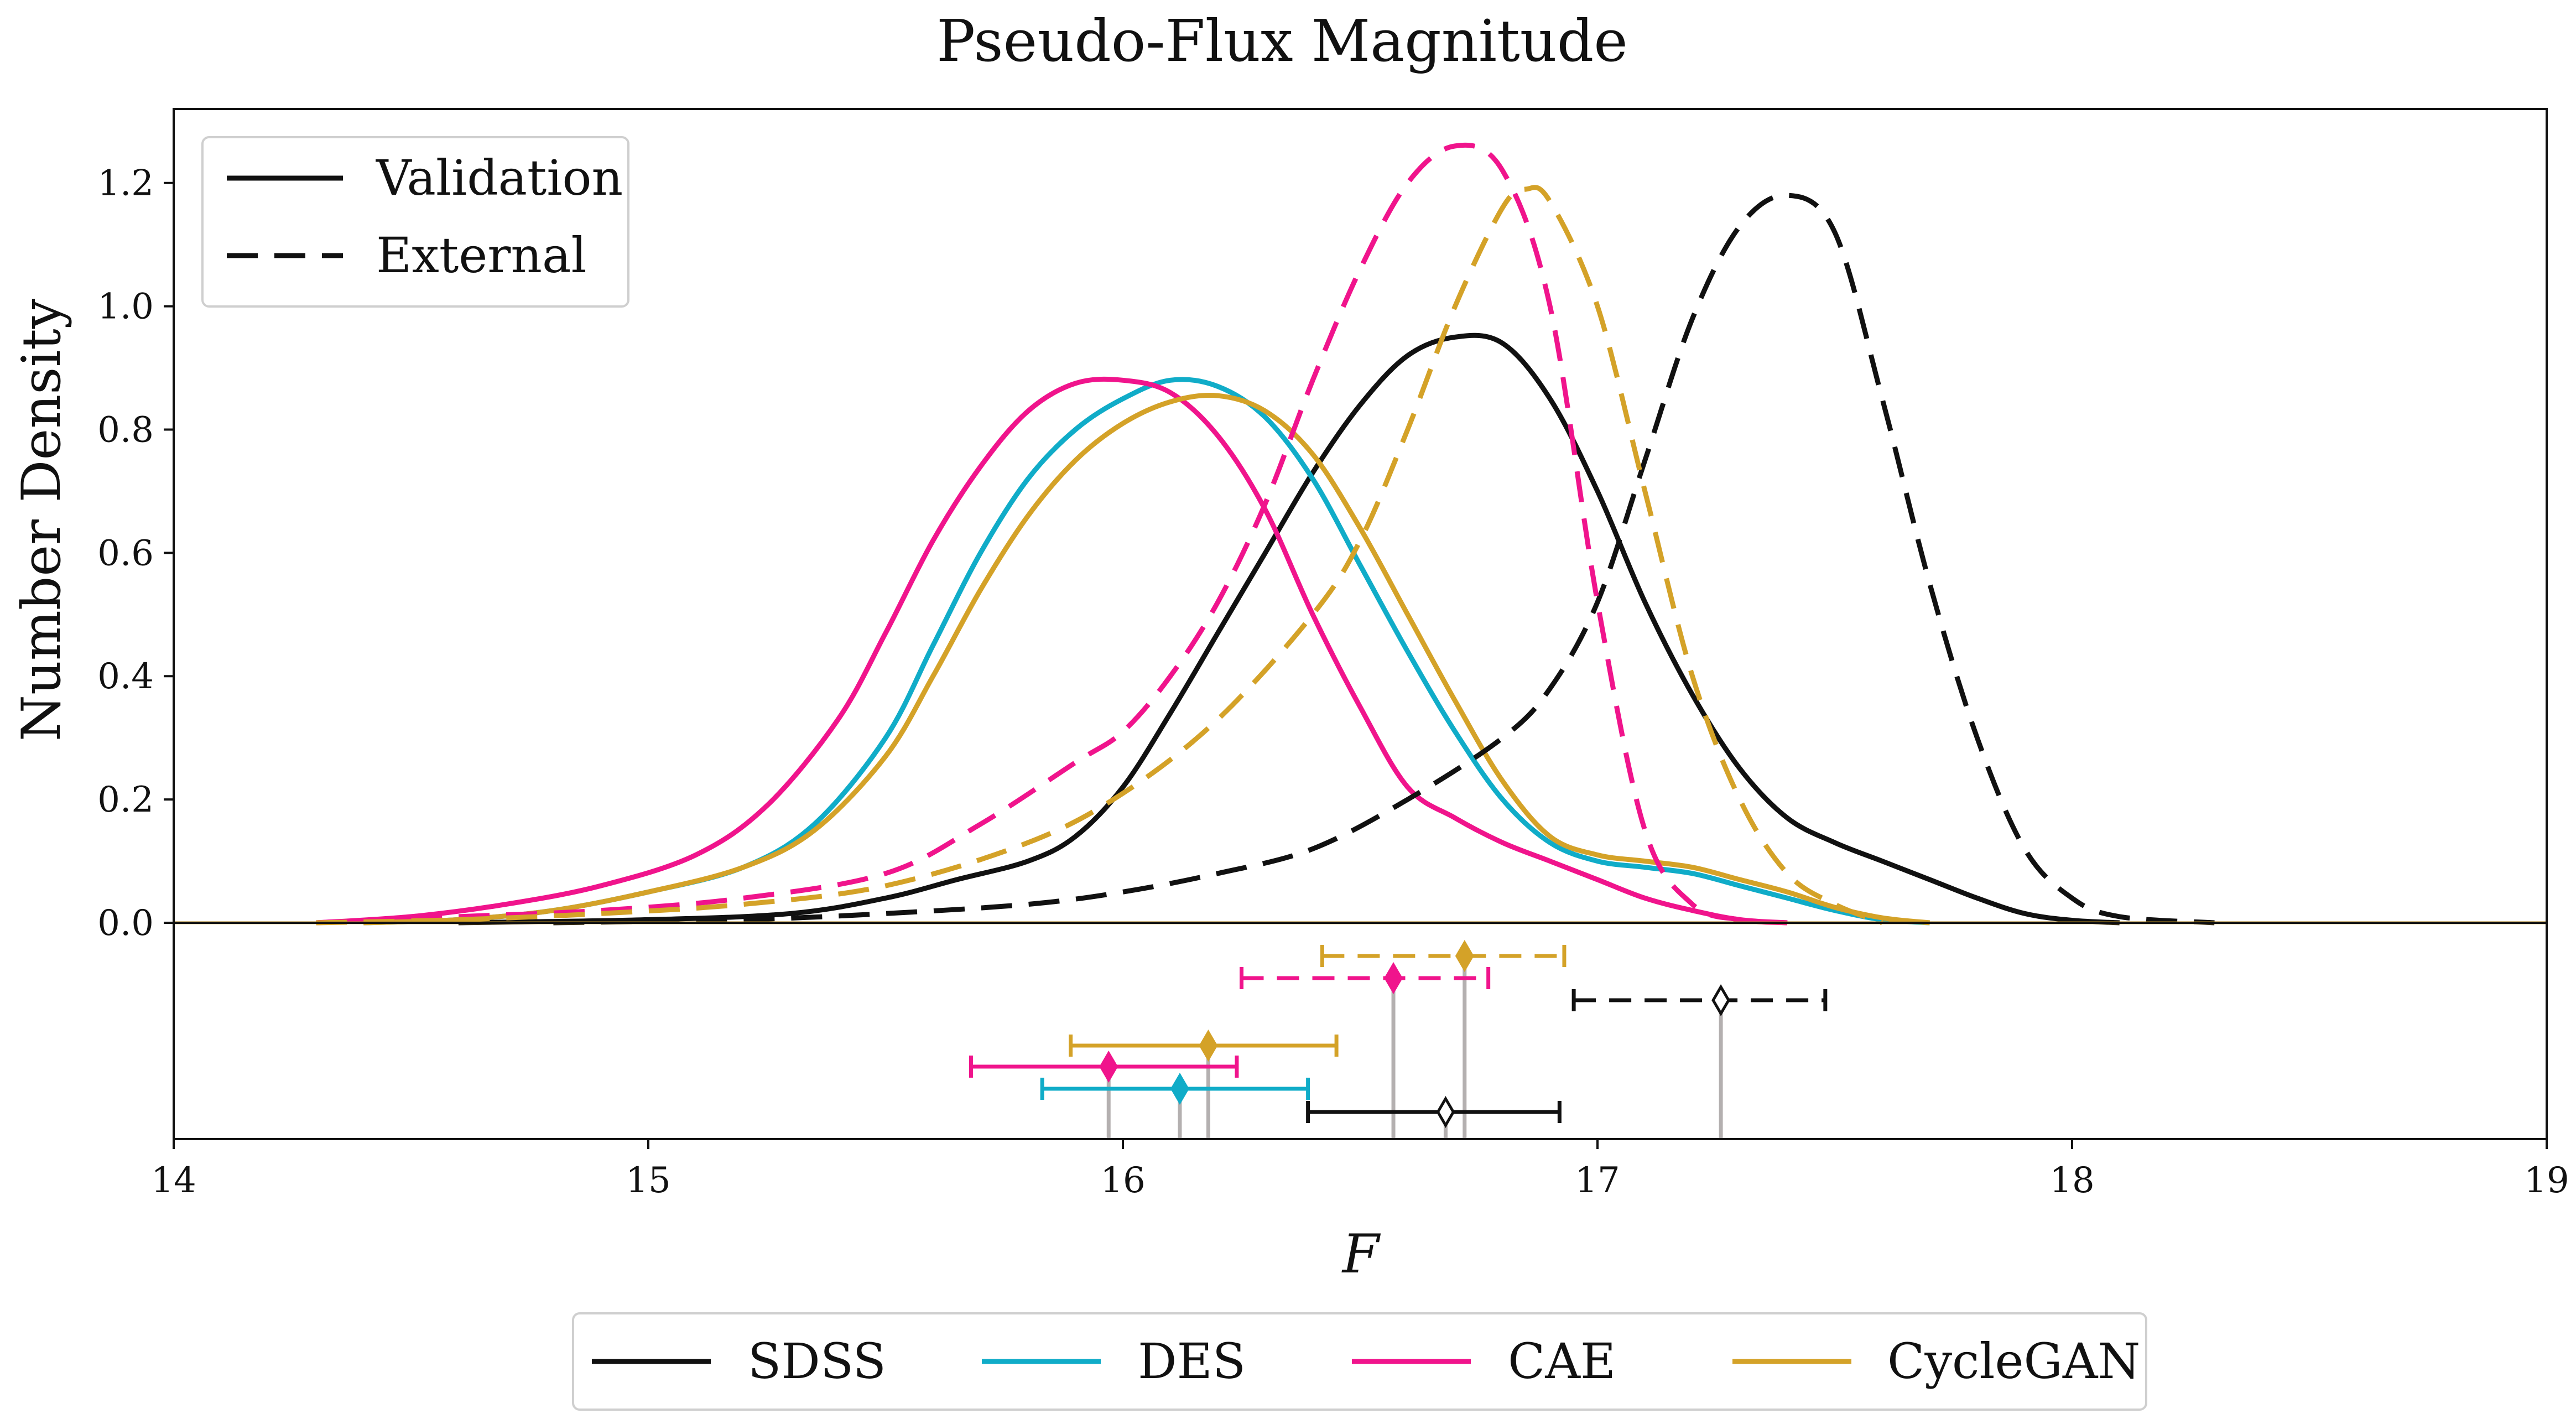  Describe the element at coordinates (1465, 956) in the screenshot. I see `errorbar-marker-cyclegan-external` at that location.